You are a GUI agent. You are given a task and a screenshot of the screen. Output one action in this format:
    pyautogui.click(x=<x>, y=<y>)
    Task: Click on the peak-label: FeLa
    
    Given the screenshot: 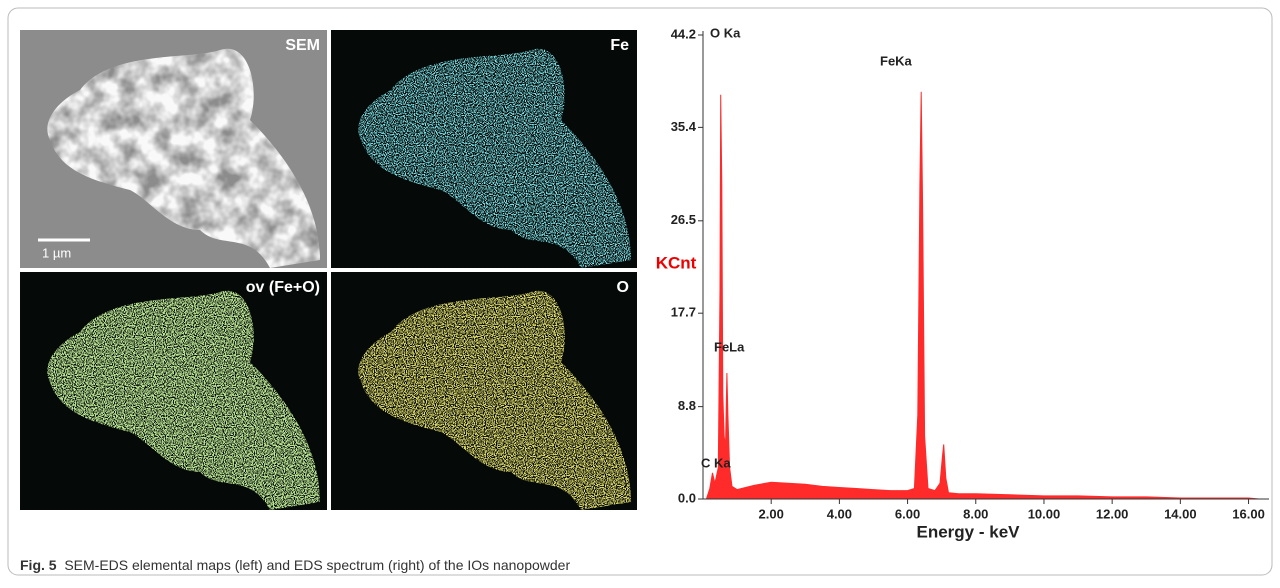 What is the action you would take?
    pyautogui.click(x=729, y=346)
    